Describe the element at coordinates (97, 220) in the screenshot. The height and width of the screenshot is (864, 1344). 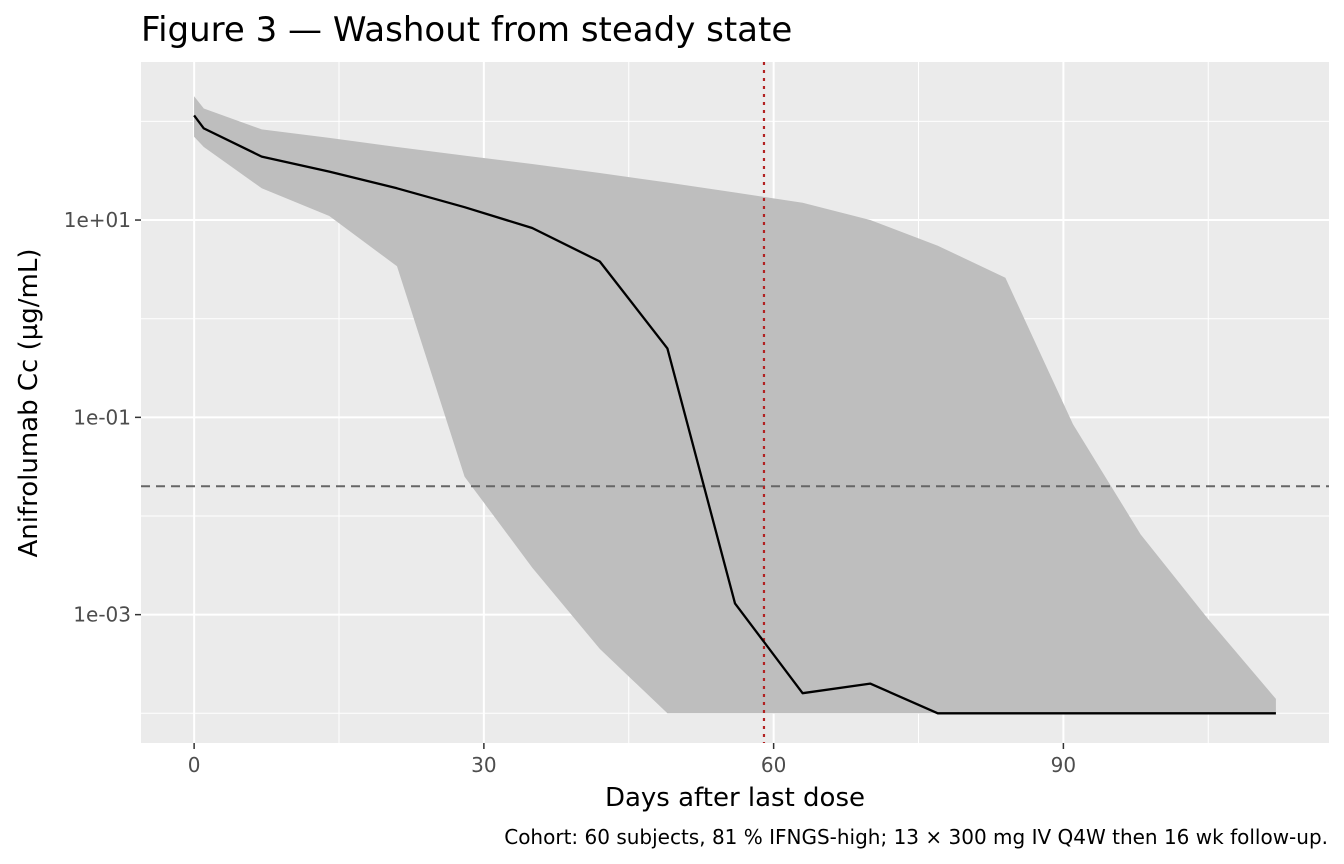
I see `y-tick-label: 1e+01` at that location.